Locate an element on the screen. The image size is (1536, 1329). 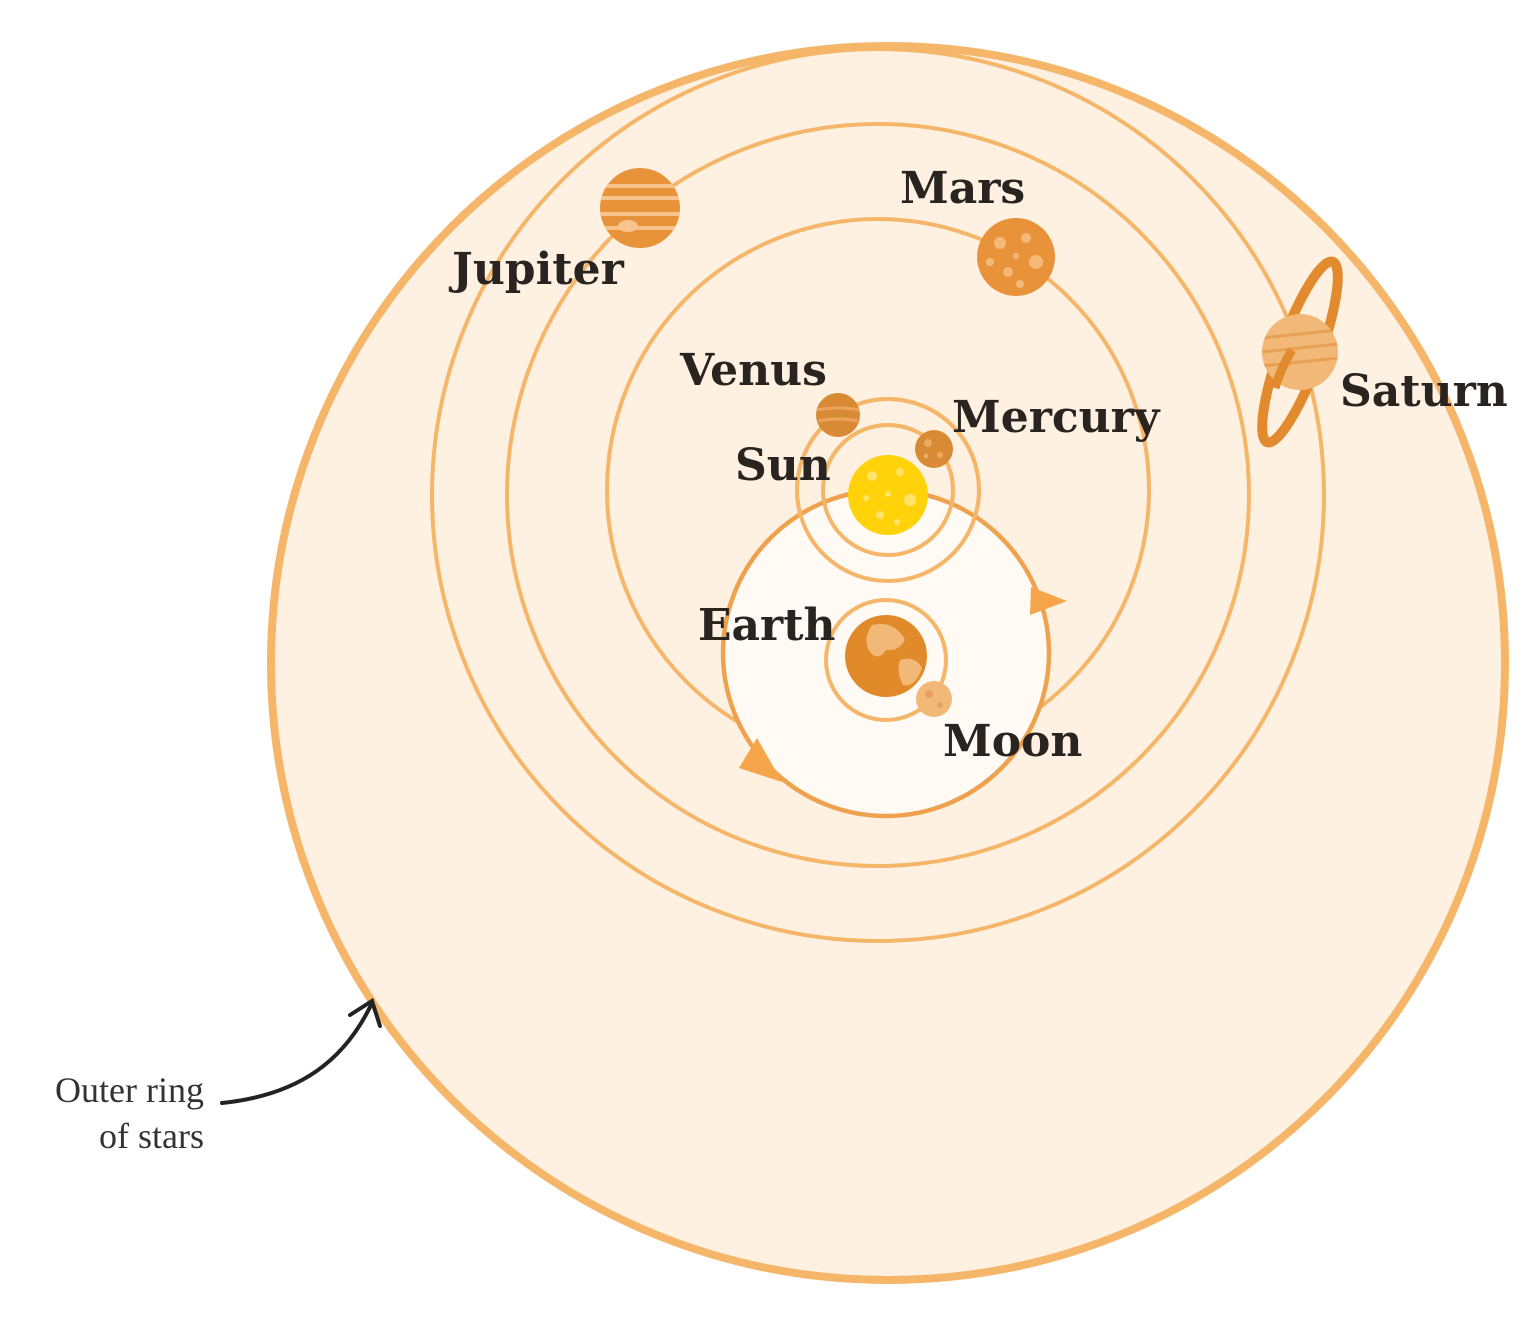
label-saturn: Saturn is located at coordinates (1424, 391).